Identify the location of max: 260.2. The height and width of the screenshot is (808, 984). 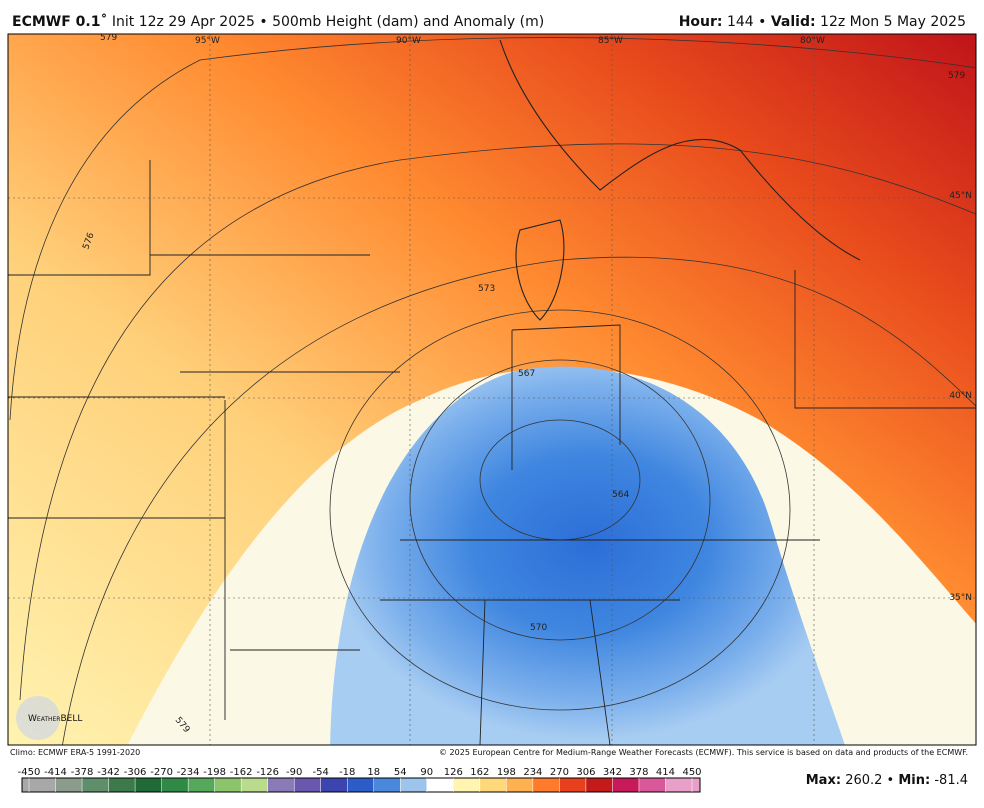
(863, 780).